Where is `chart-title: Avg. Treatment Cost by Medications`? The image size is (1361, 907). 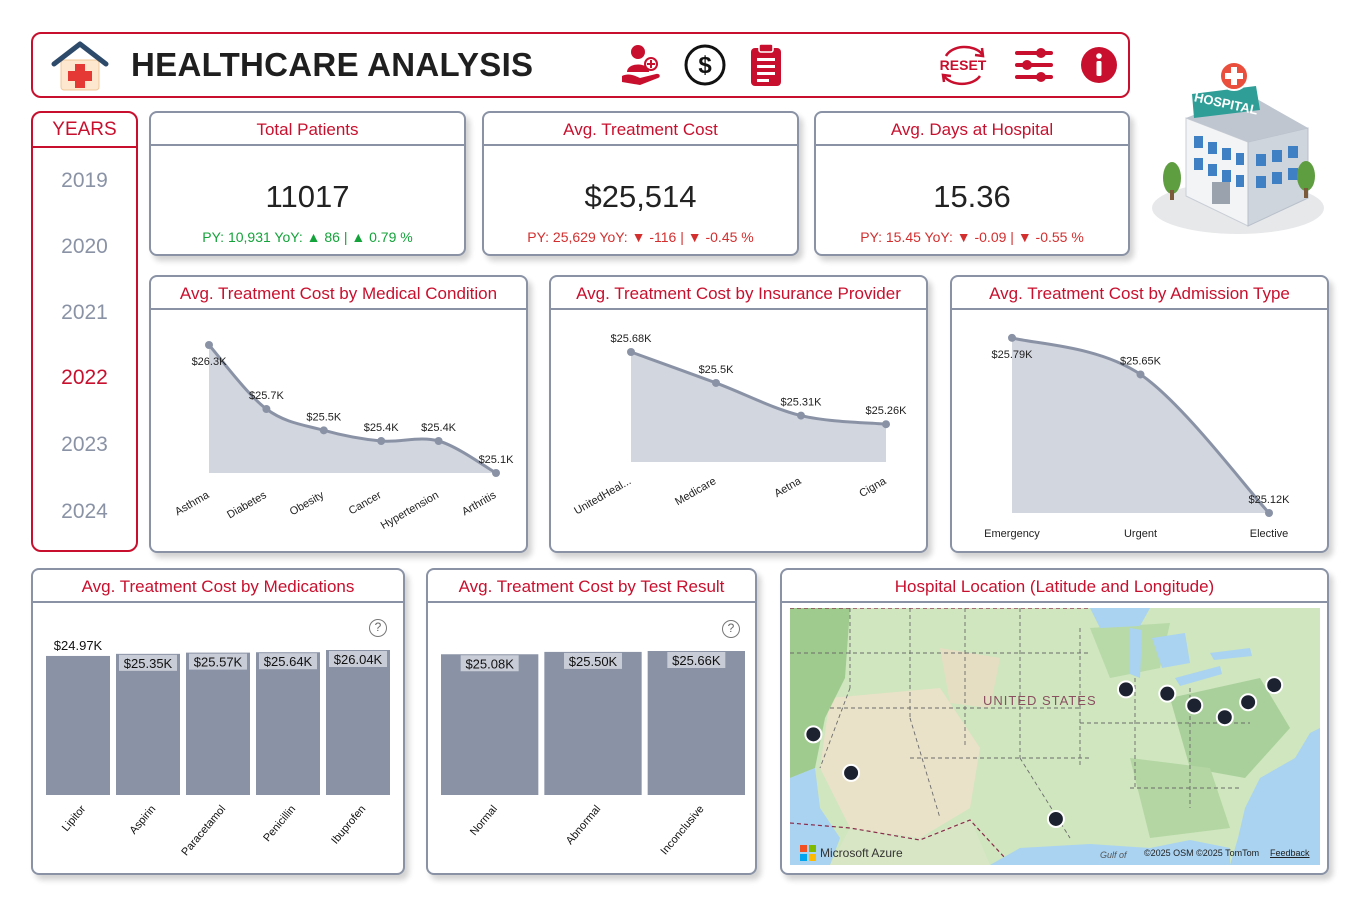 chart-title: Avg. Treatment Cost by Medications is located at coordinates (218, 586).